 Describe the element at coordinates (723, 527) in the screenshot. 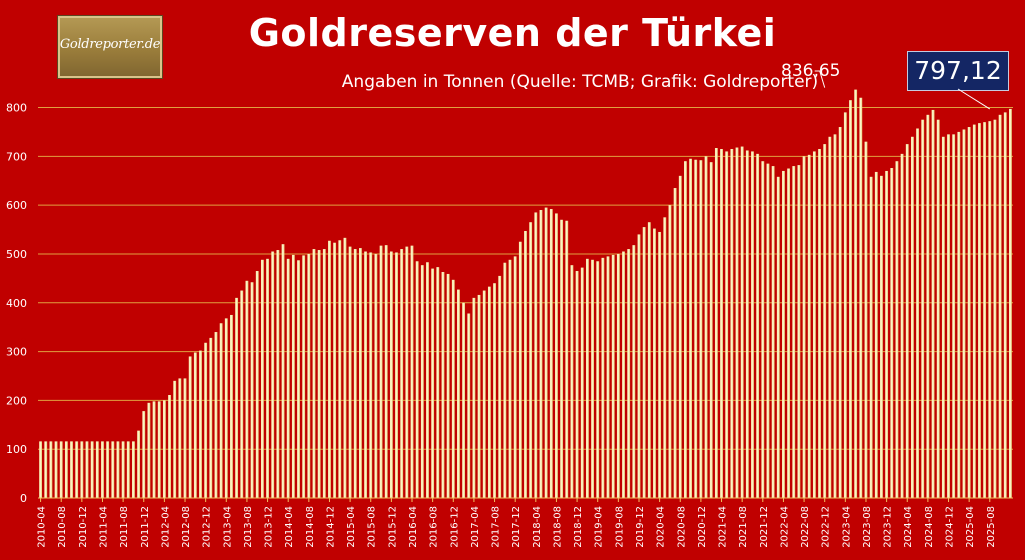

I see `x-tick-label: 2021-04` at that location.